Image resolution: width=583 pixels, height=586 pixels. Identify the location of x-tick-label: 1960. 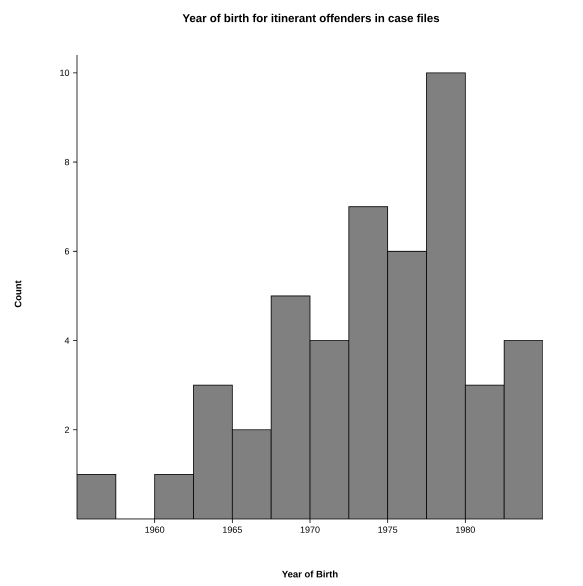
(154, 529).